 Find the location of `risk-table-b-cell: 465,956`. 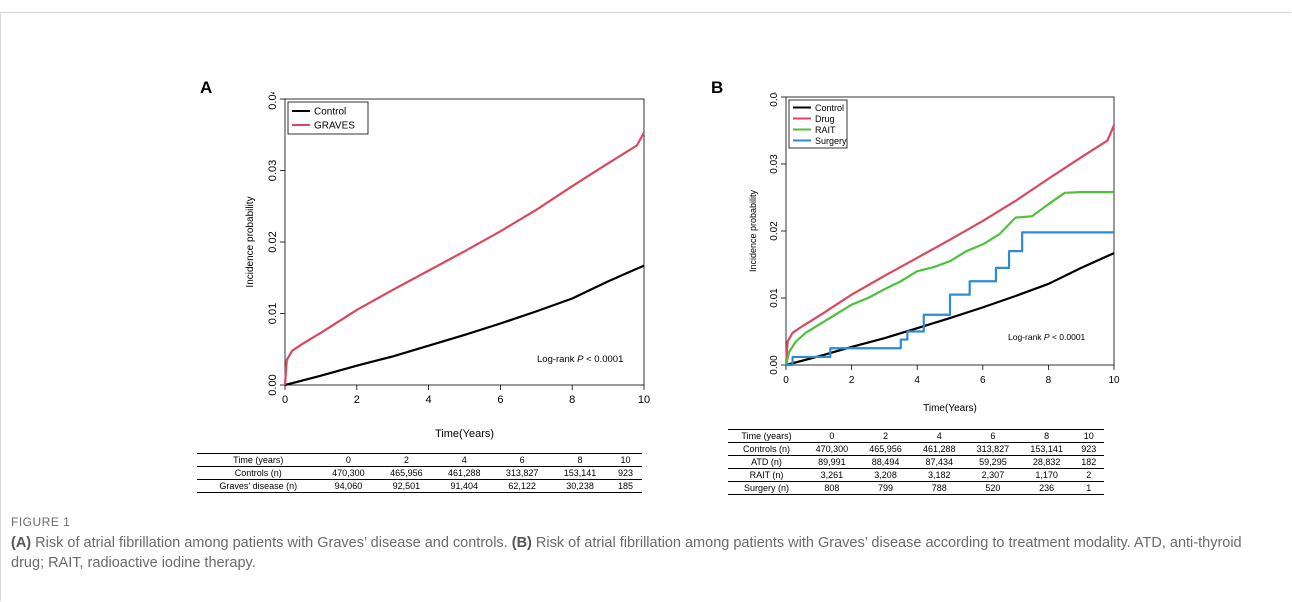

risk-table-b-cell: 465,956 is located at coordinates (885, 449).